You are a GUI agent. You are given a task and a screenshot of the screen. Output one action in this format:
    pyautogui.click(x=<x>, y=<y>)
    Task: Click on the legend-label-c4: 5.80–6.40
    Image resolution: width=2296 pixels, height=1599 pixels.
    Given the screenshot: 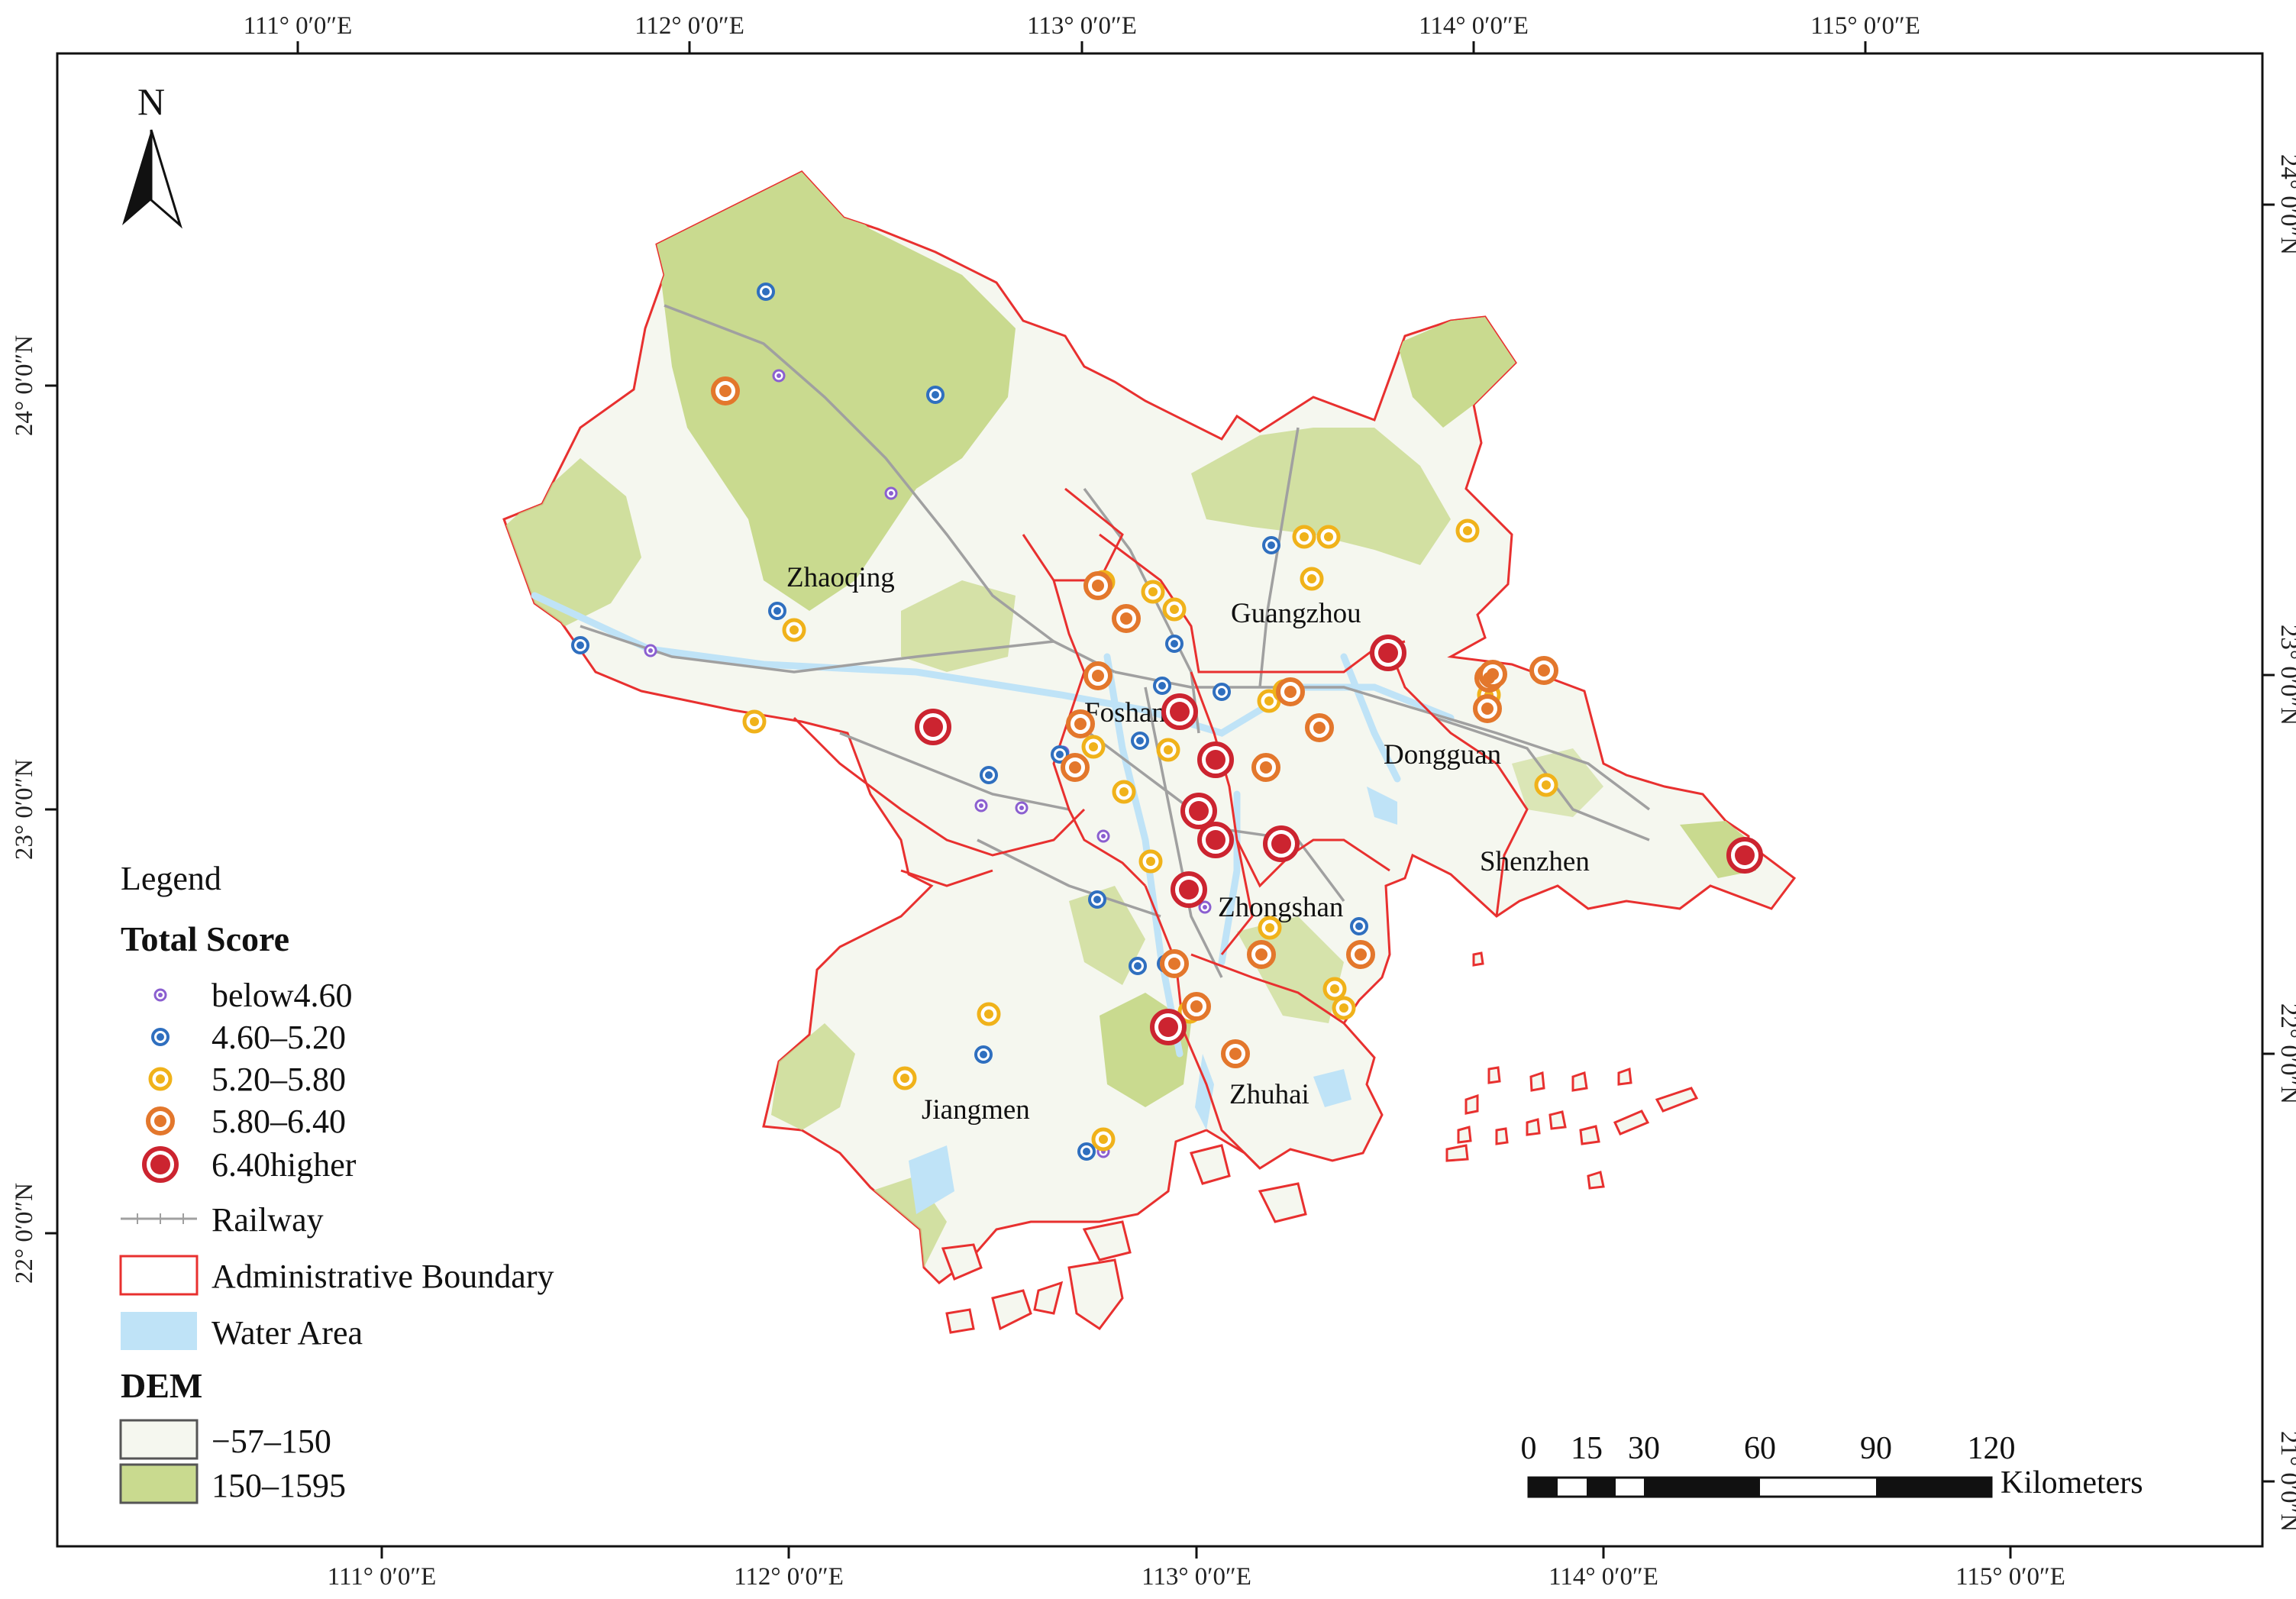 What is the action you would take?
    pyautogui.click(x=279, y=1122)
    